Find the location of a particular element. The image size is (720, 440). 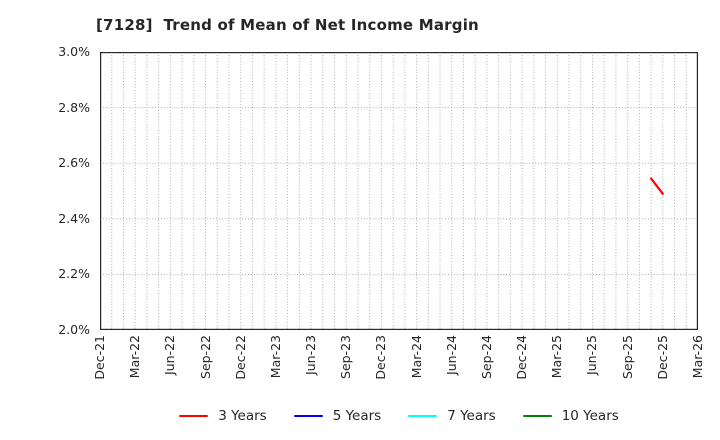

legend-item-3-years: 3 Years is located at coordinates (223, 416).